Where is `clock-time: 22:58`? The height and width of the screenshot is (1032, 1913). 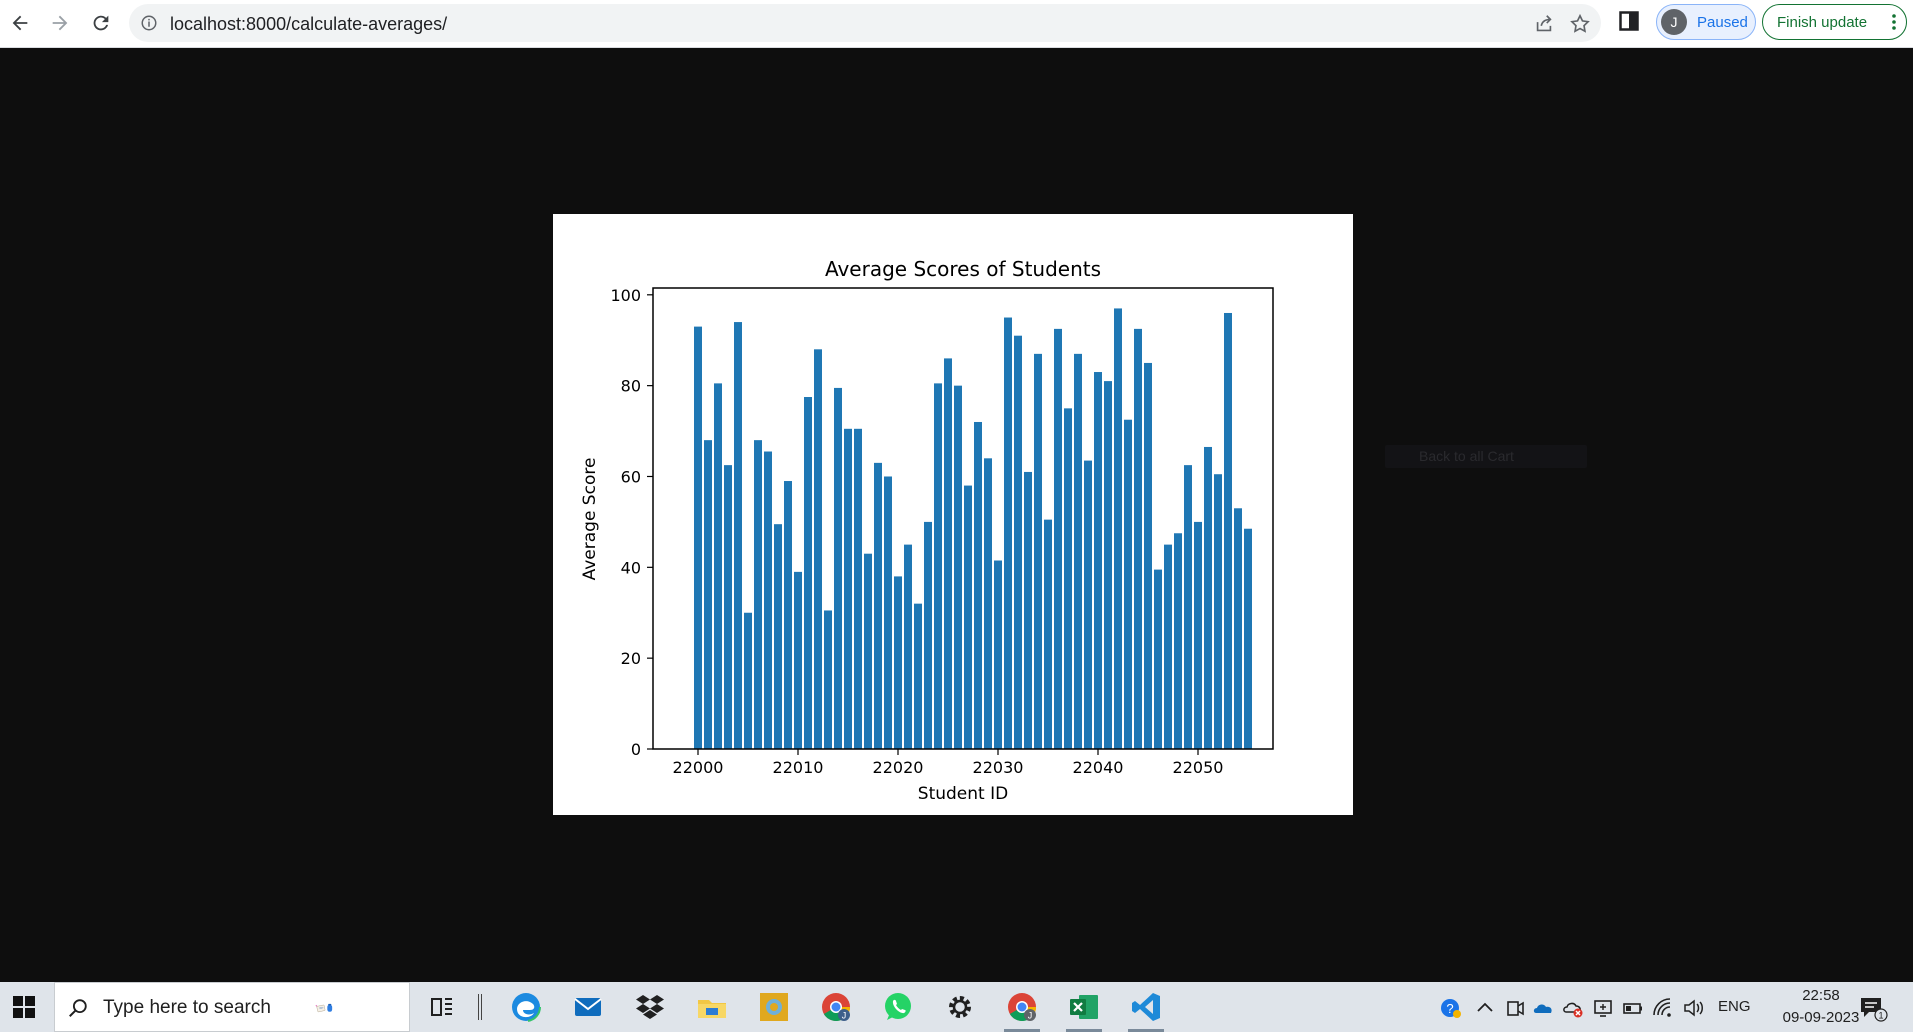 clock-time: 22:58 is located at coordinates (1821, 995).